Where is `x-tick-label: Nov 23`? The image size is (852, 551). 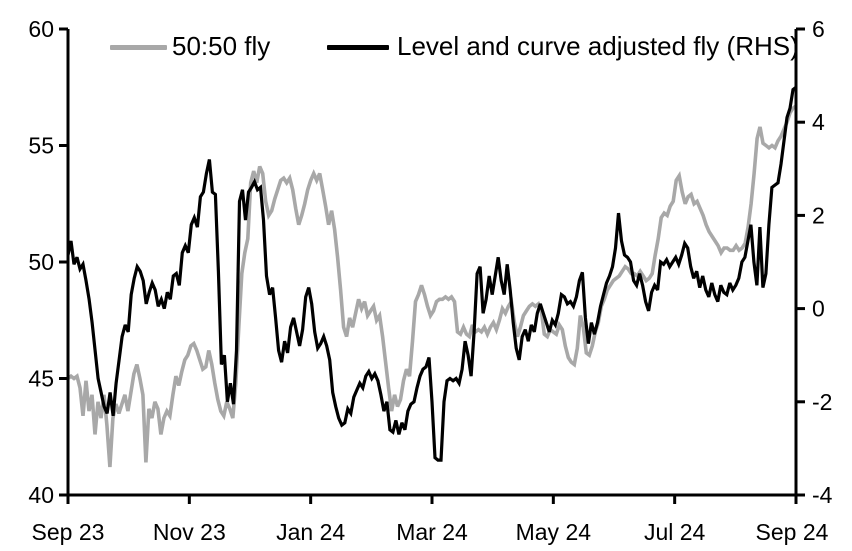
x-tick-label: Nov 23 is located at coordinates (189, 532).